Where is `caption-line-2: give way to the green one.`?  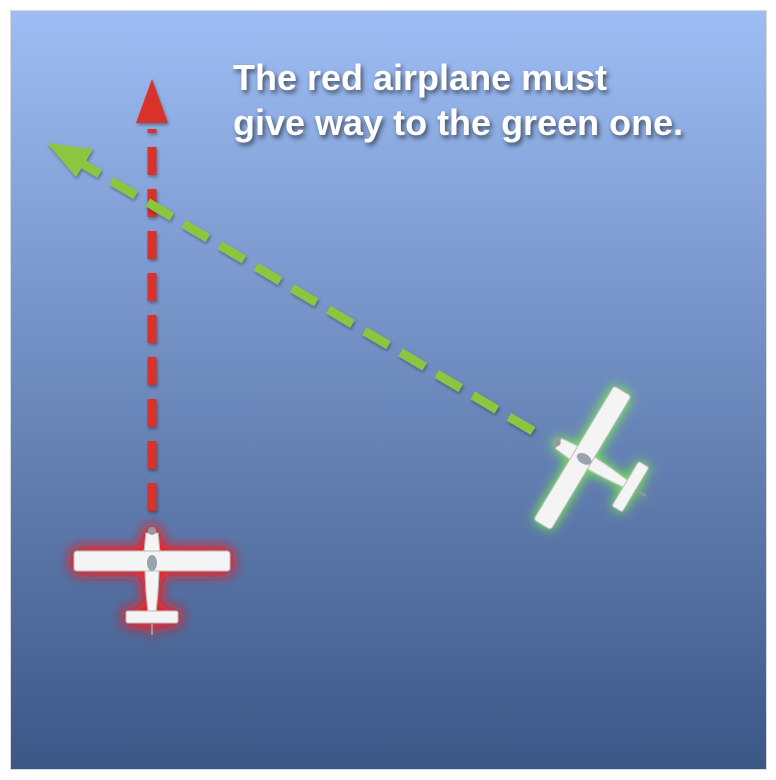
caption-line-2: give way to the green one. is located at coordinates (458, 122).